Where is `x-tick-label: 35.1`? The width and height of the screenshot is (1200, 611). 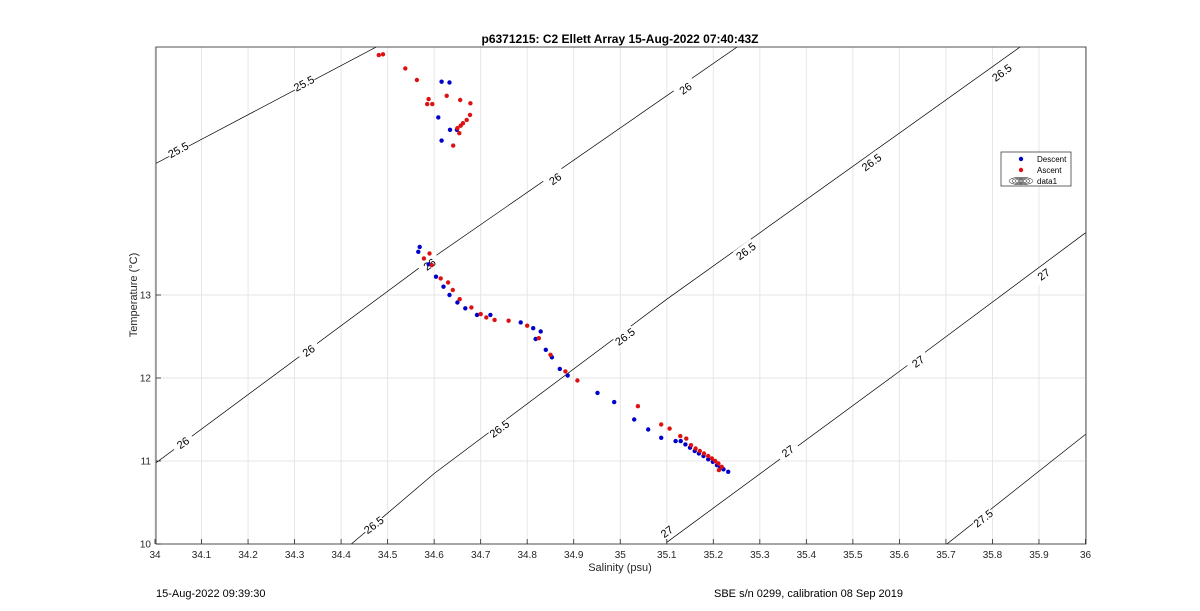
x-tick-label: 35.1 is located at coordinates (667, 555).